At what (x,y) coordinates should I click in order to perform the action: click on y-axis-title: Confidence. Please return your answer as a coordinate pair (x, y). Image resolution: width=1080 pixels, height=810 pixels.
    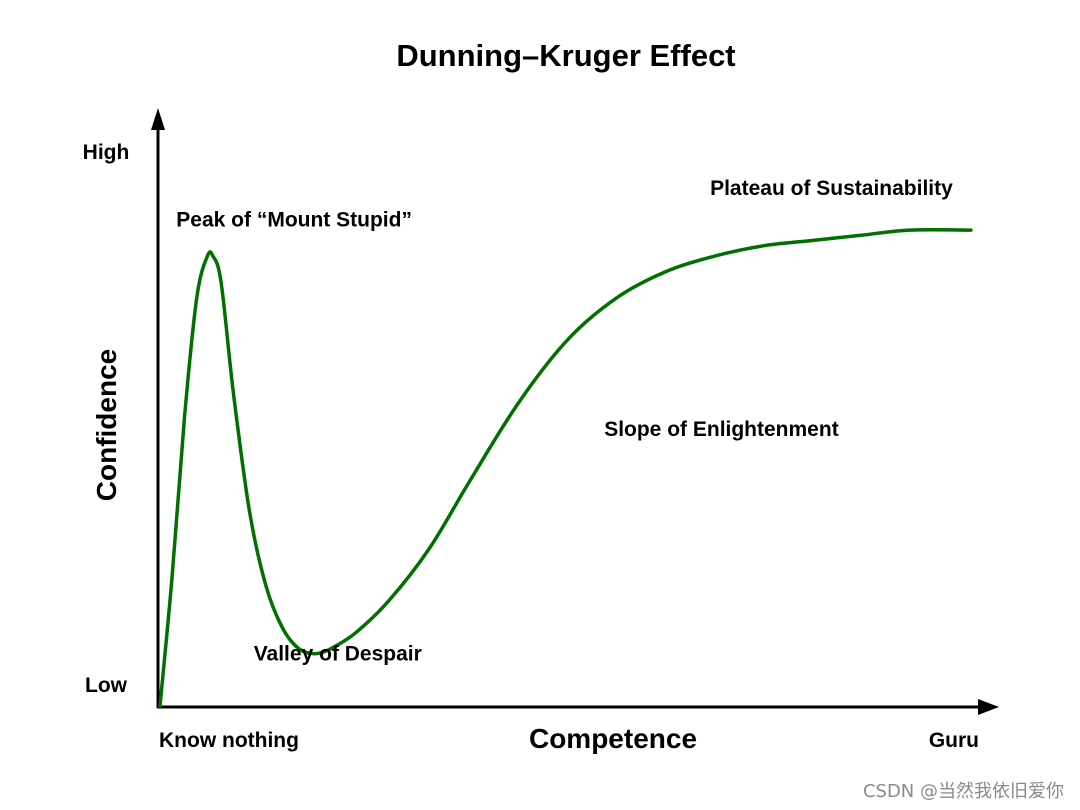
    Looking at the image, I should click on (106, 425).